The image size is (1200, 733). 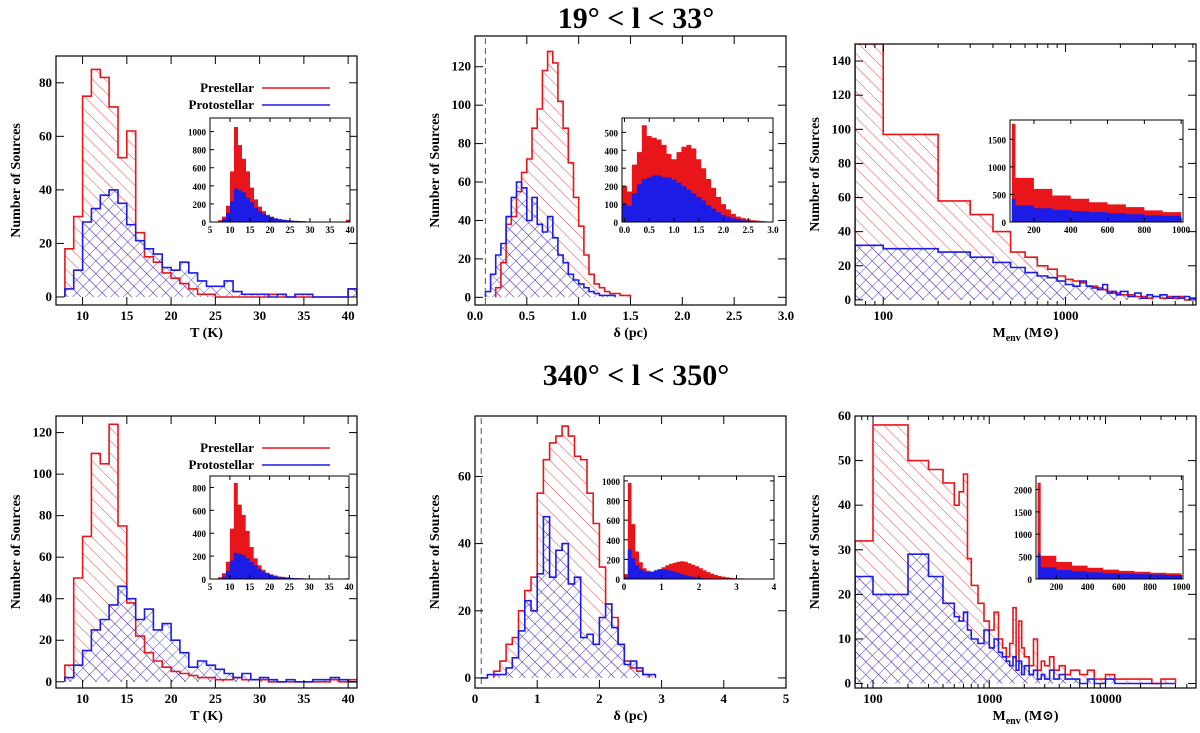 What do you see at coordinates (259, 456) in the screenshot?
I see `legend: Prestellar Protostellar` at bounding box center [259, 456].